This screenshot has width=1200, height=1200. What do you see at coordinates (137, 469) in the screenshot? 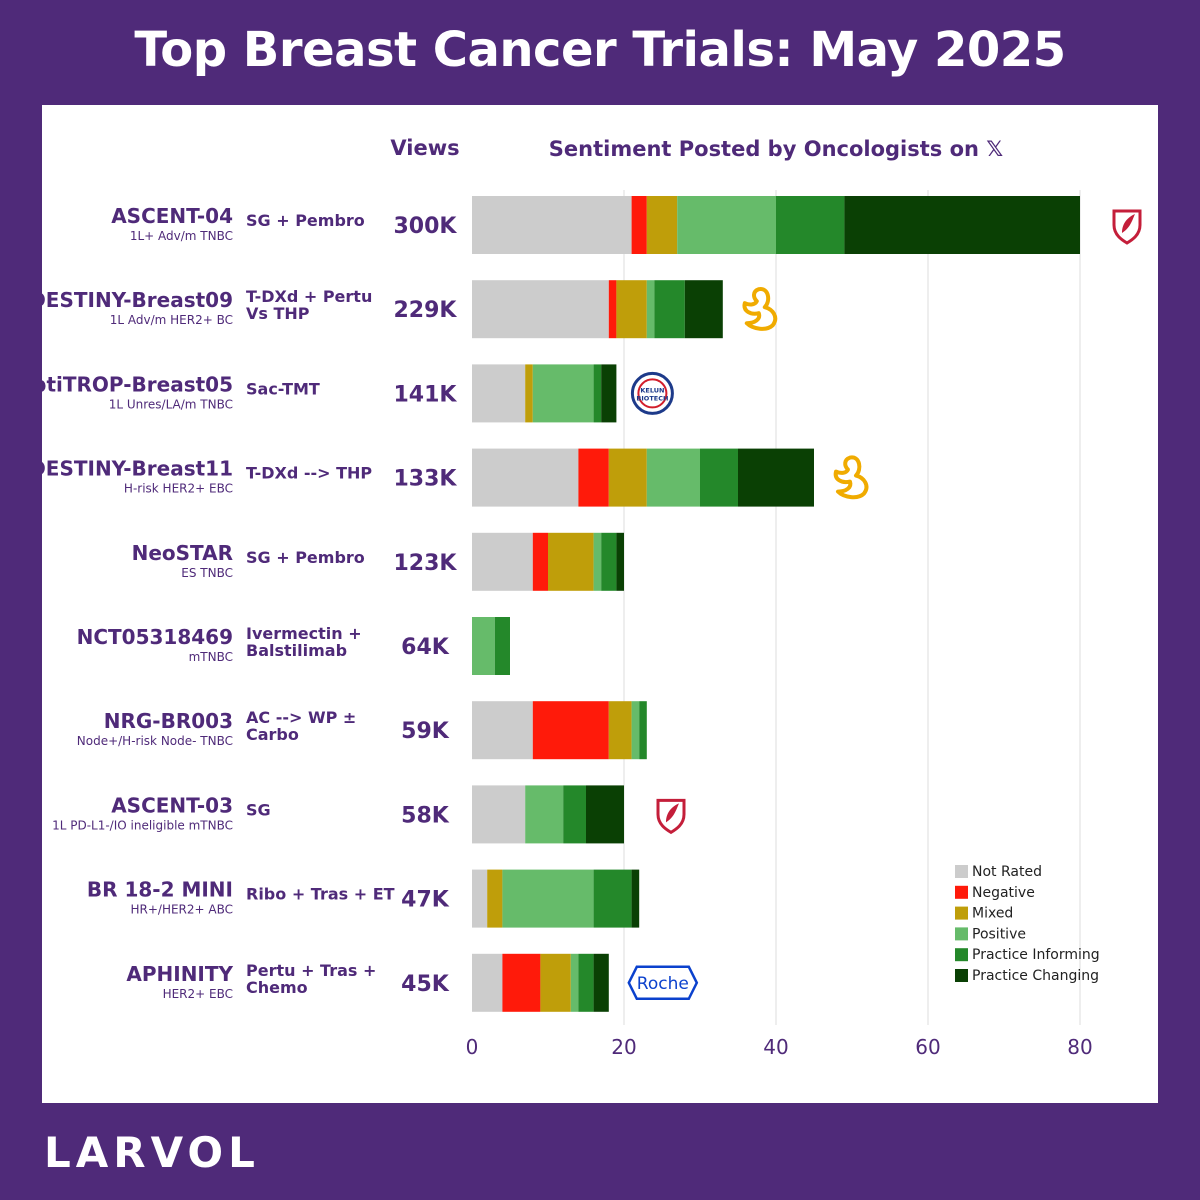
I see `trial-name: DESTINY-Breast11` at bounding box center [137, 469].